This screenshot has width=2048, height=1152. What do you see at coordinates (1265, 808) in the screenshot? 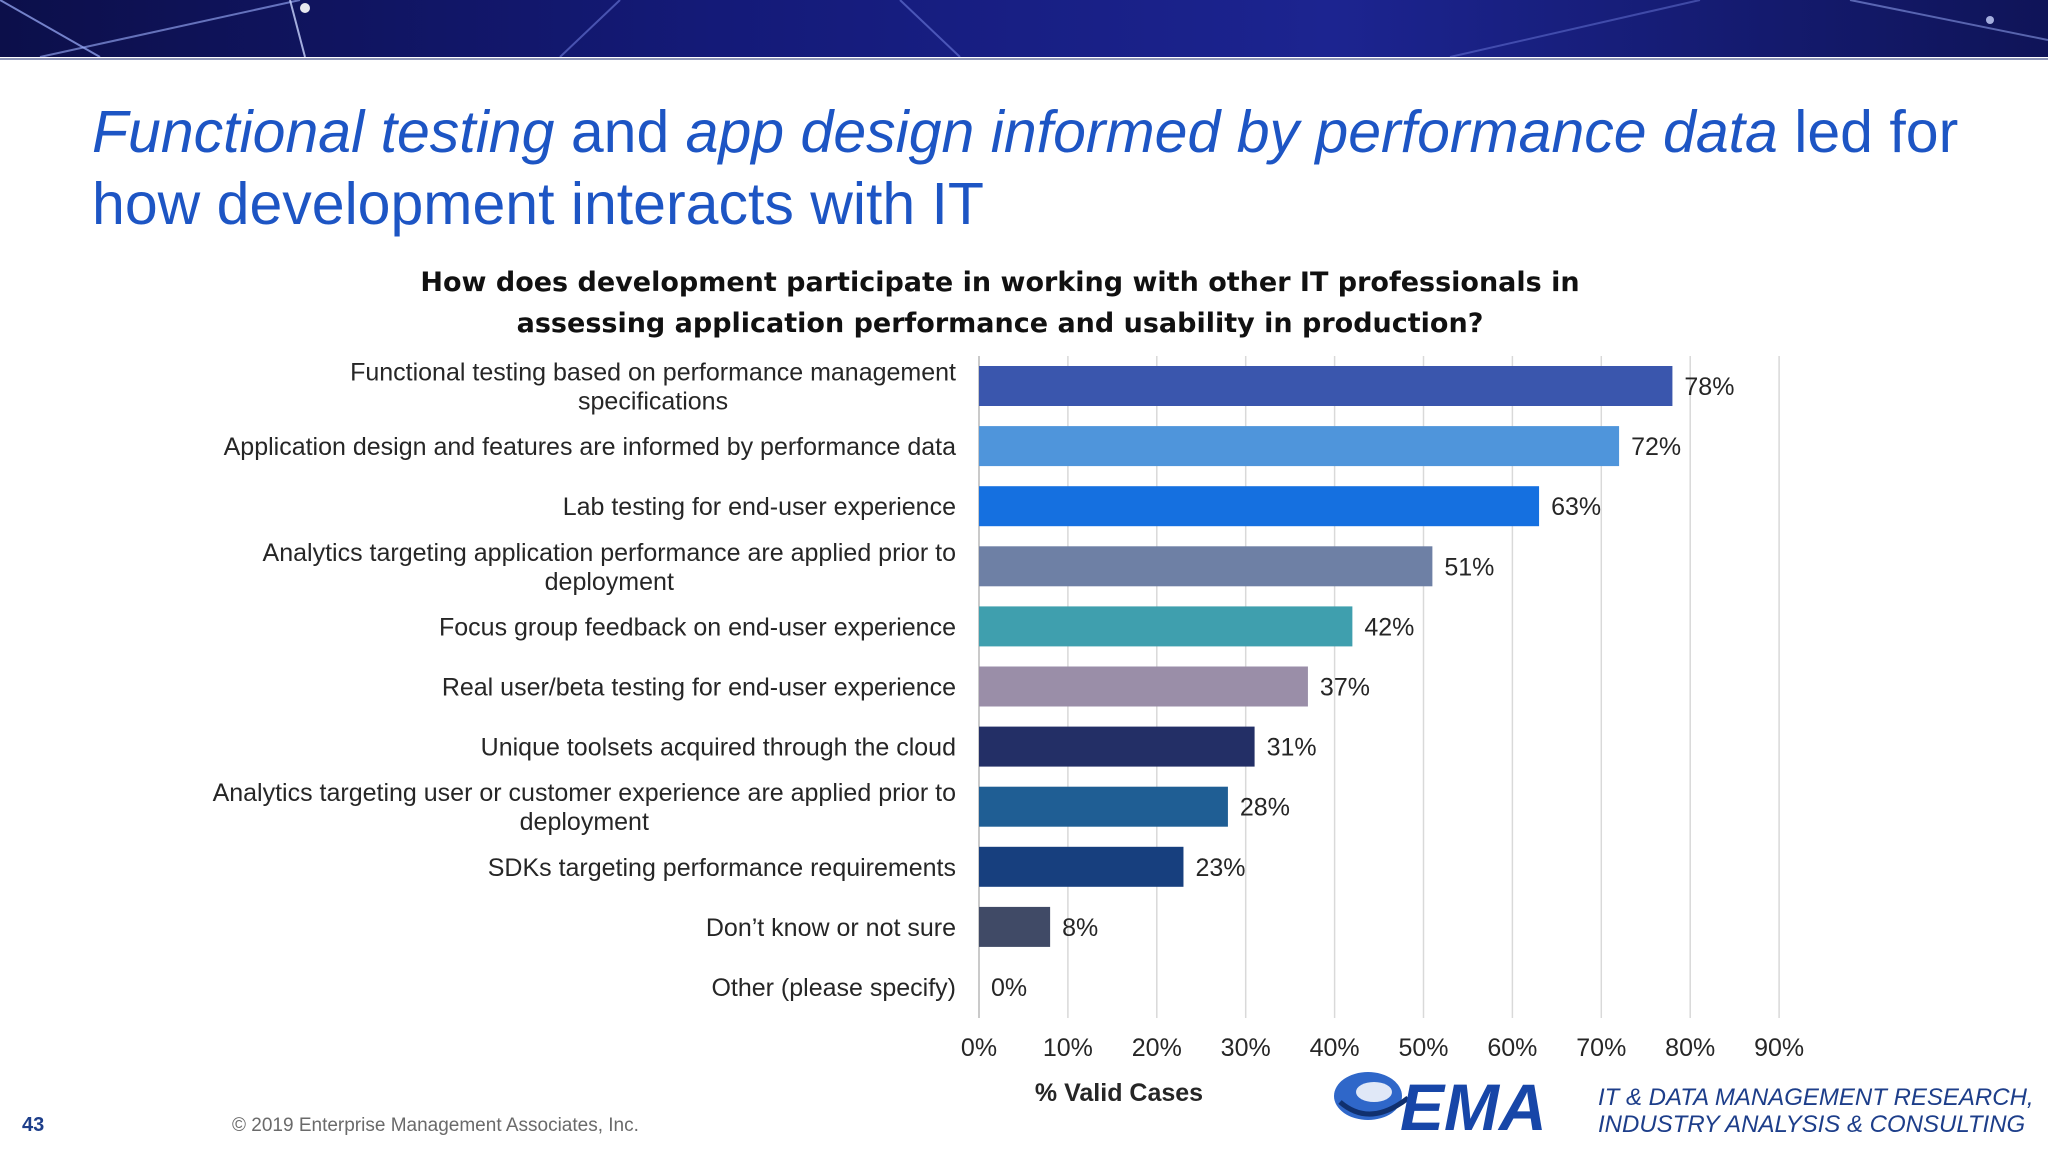
I see `data-label: 28%` at bounding box center [1265, 808].